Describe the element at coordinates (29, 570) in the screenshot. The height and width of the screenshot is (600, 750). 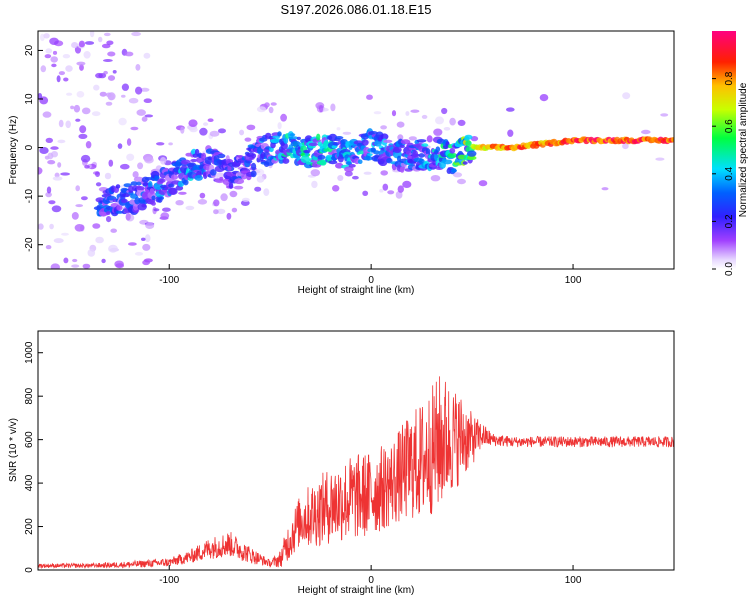
I see `y-tick-label: 0` at that location.